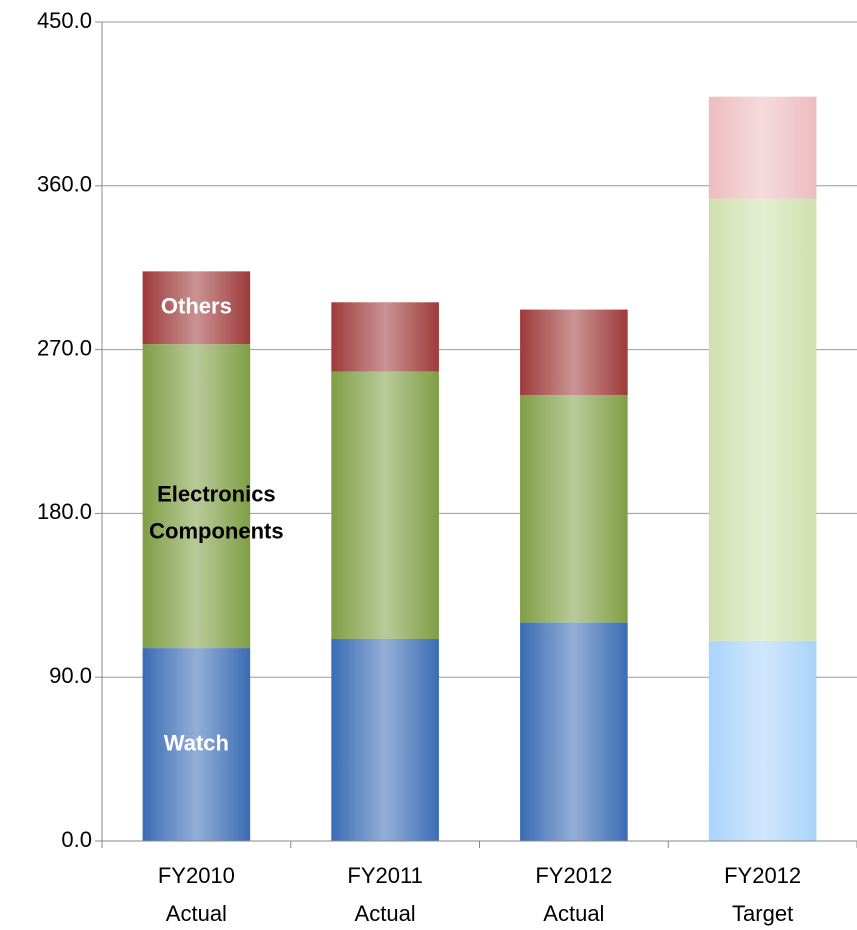 The width and height of the screenshot is (857, 930). I want to click on segment-label: Others, so click(196, 306).